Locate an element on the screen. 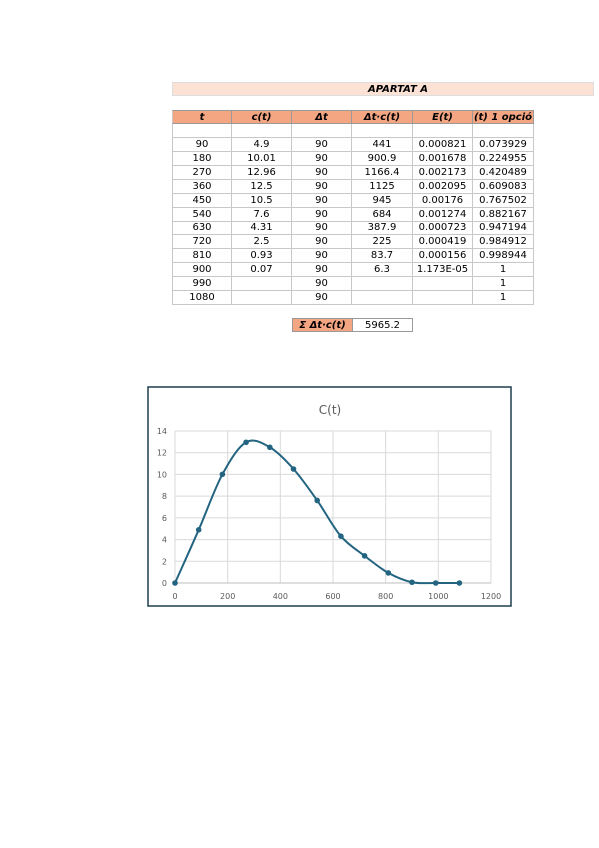 The width and height of the screenshot is (599, 848). table-cell: 12.96 is located at coordinates (262, 172).